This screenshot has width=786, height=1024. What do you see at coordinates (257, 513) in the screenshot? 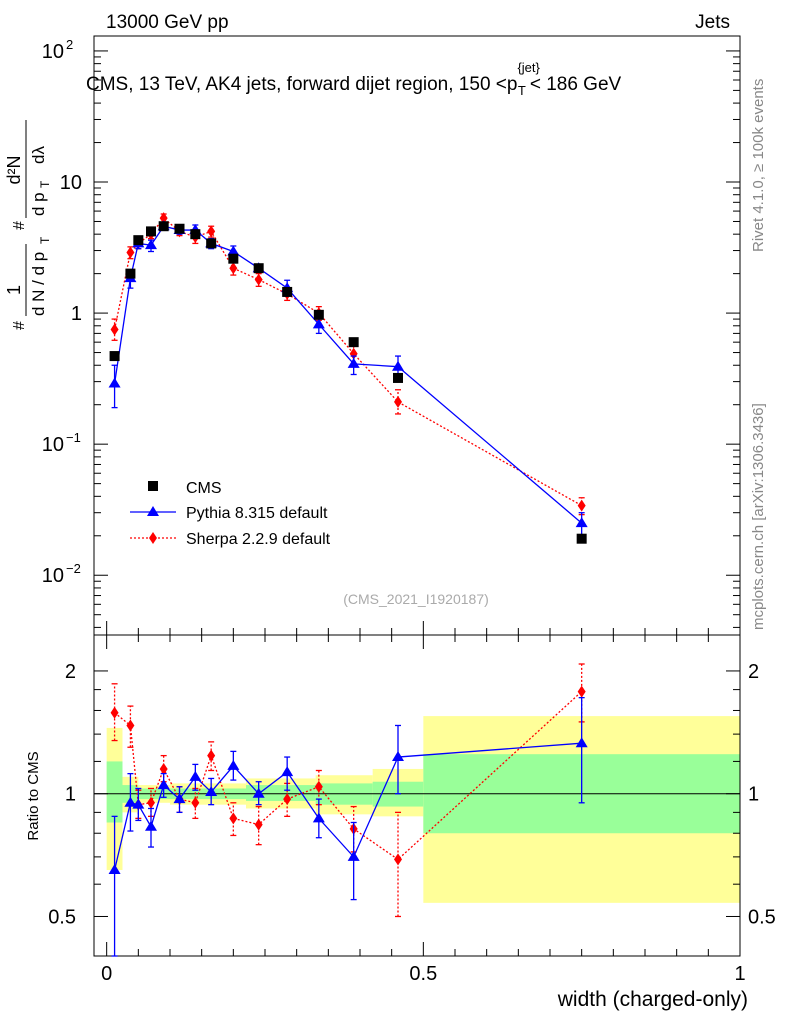
I see `legend-pythia-label: Pythia 8.315 default` at bounding box center [257, 513].